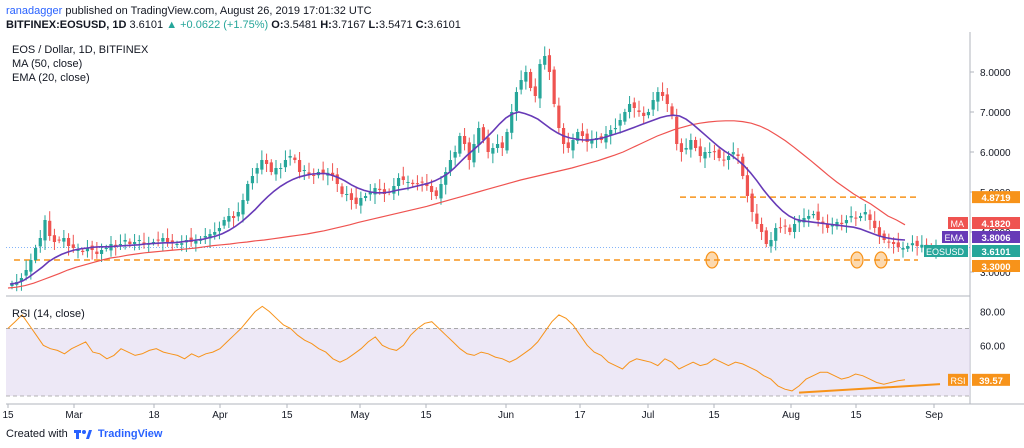 This screenshot has width=1024, height=448. What do you see at coordinates (869, 388) in the screenshot?
I see `rsi-trendline` at bounding box center [869, 388].